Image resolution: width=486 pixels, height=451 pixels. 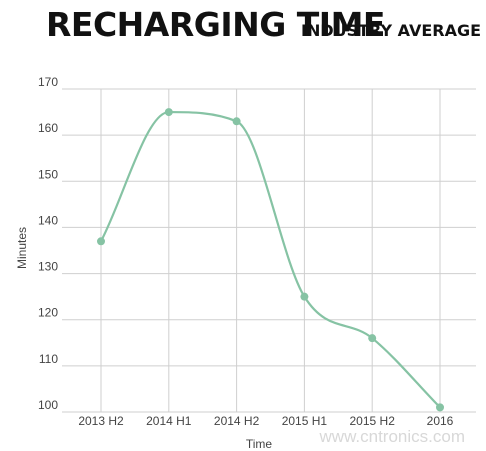 What do you see at coordinates (22, 248) in the screenshot?
I see `y-axis-label: Minutes` at bounding box center [22, 248].